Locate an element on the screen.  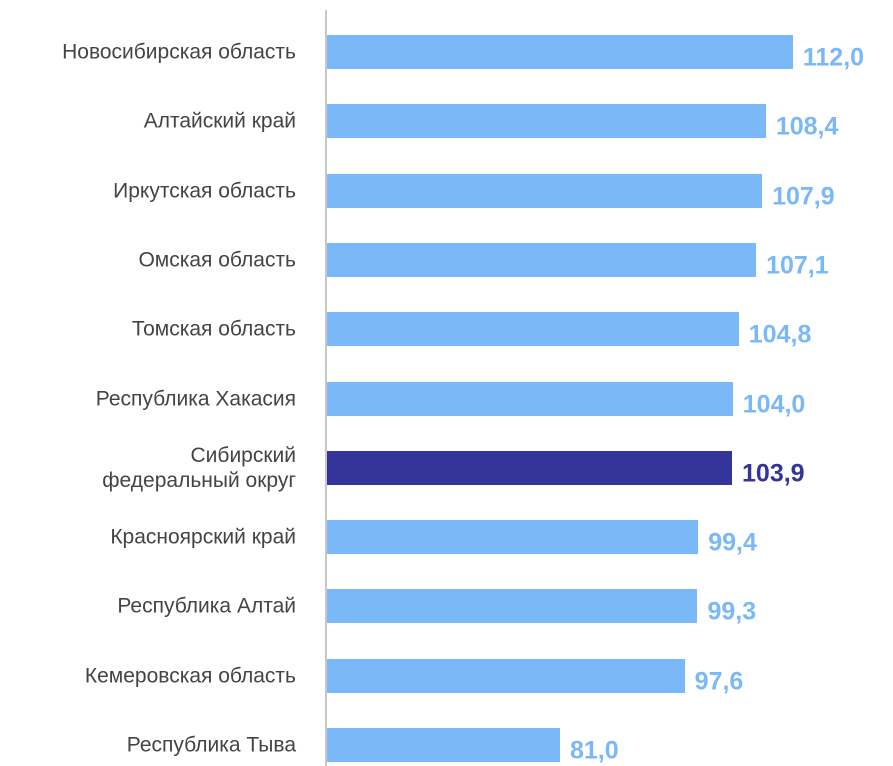
value-label: 103,9 is located at coordinates (773, 473).